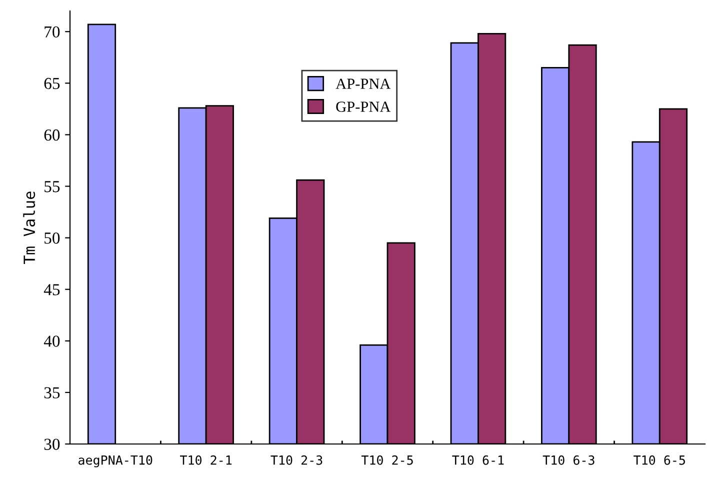  I want to click on x-tick-label: T10 6-5, so click(659, 460).